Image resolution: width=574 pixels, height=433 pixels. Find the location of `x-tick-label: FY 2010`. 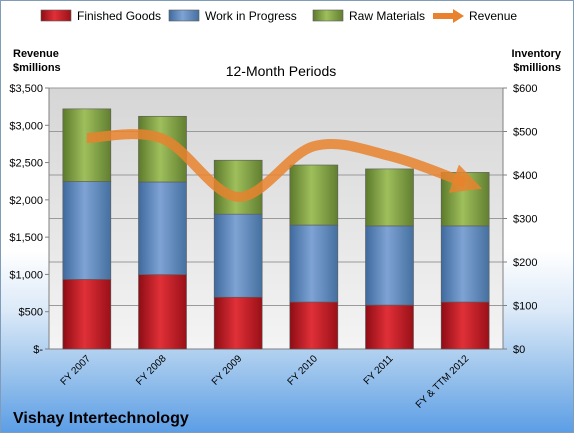

x-tick-label: FY 2010 is located at coordinates (303, 370).